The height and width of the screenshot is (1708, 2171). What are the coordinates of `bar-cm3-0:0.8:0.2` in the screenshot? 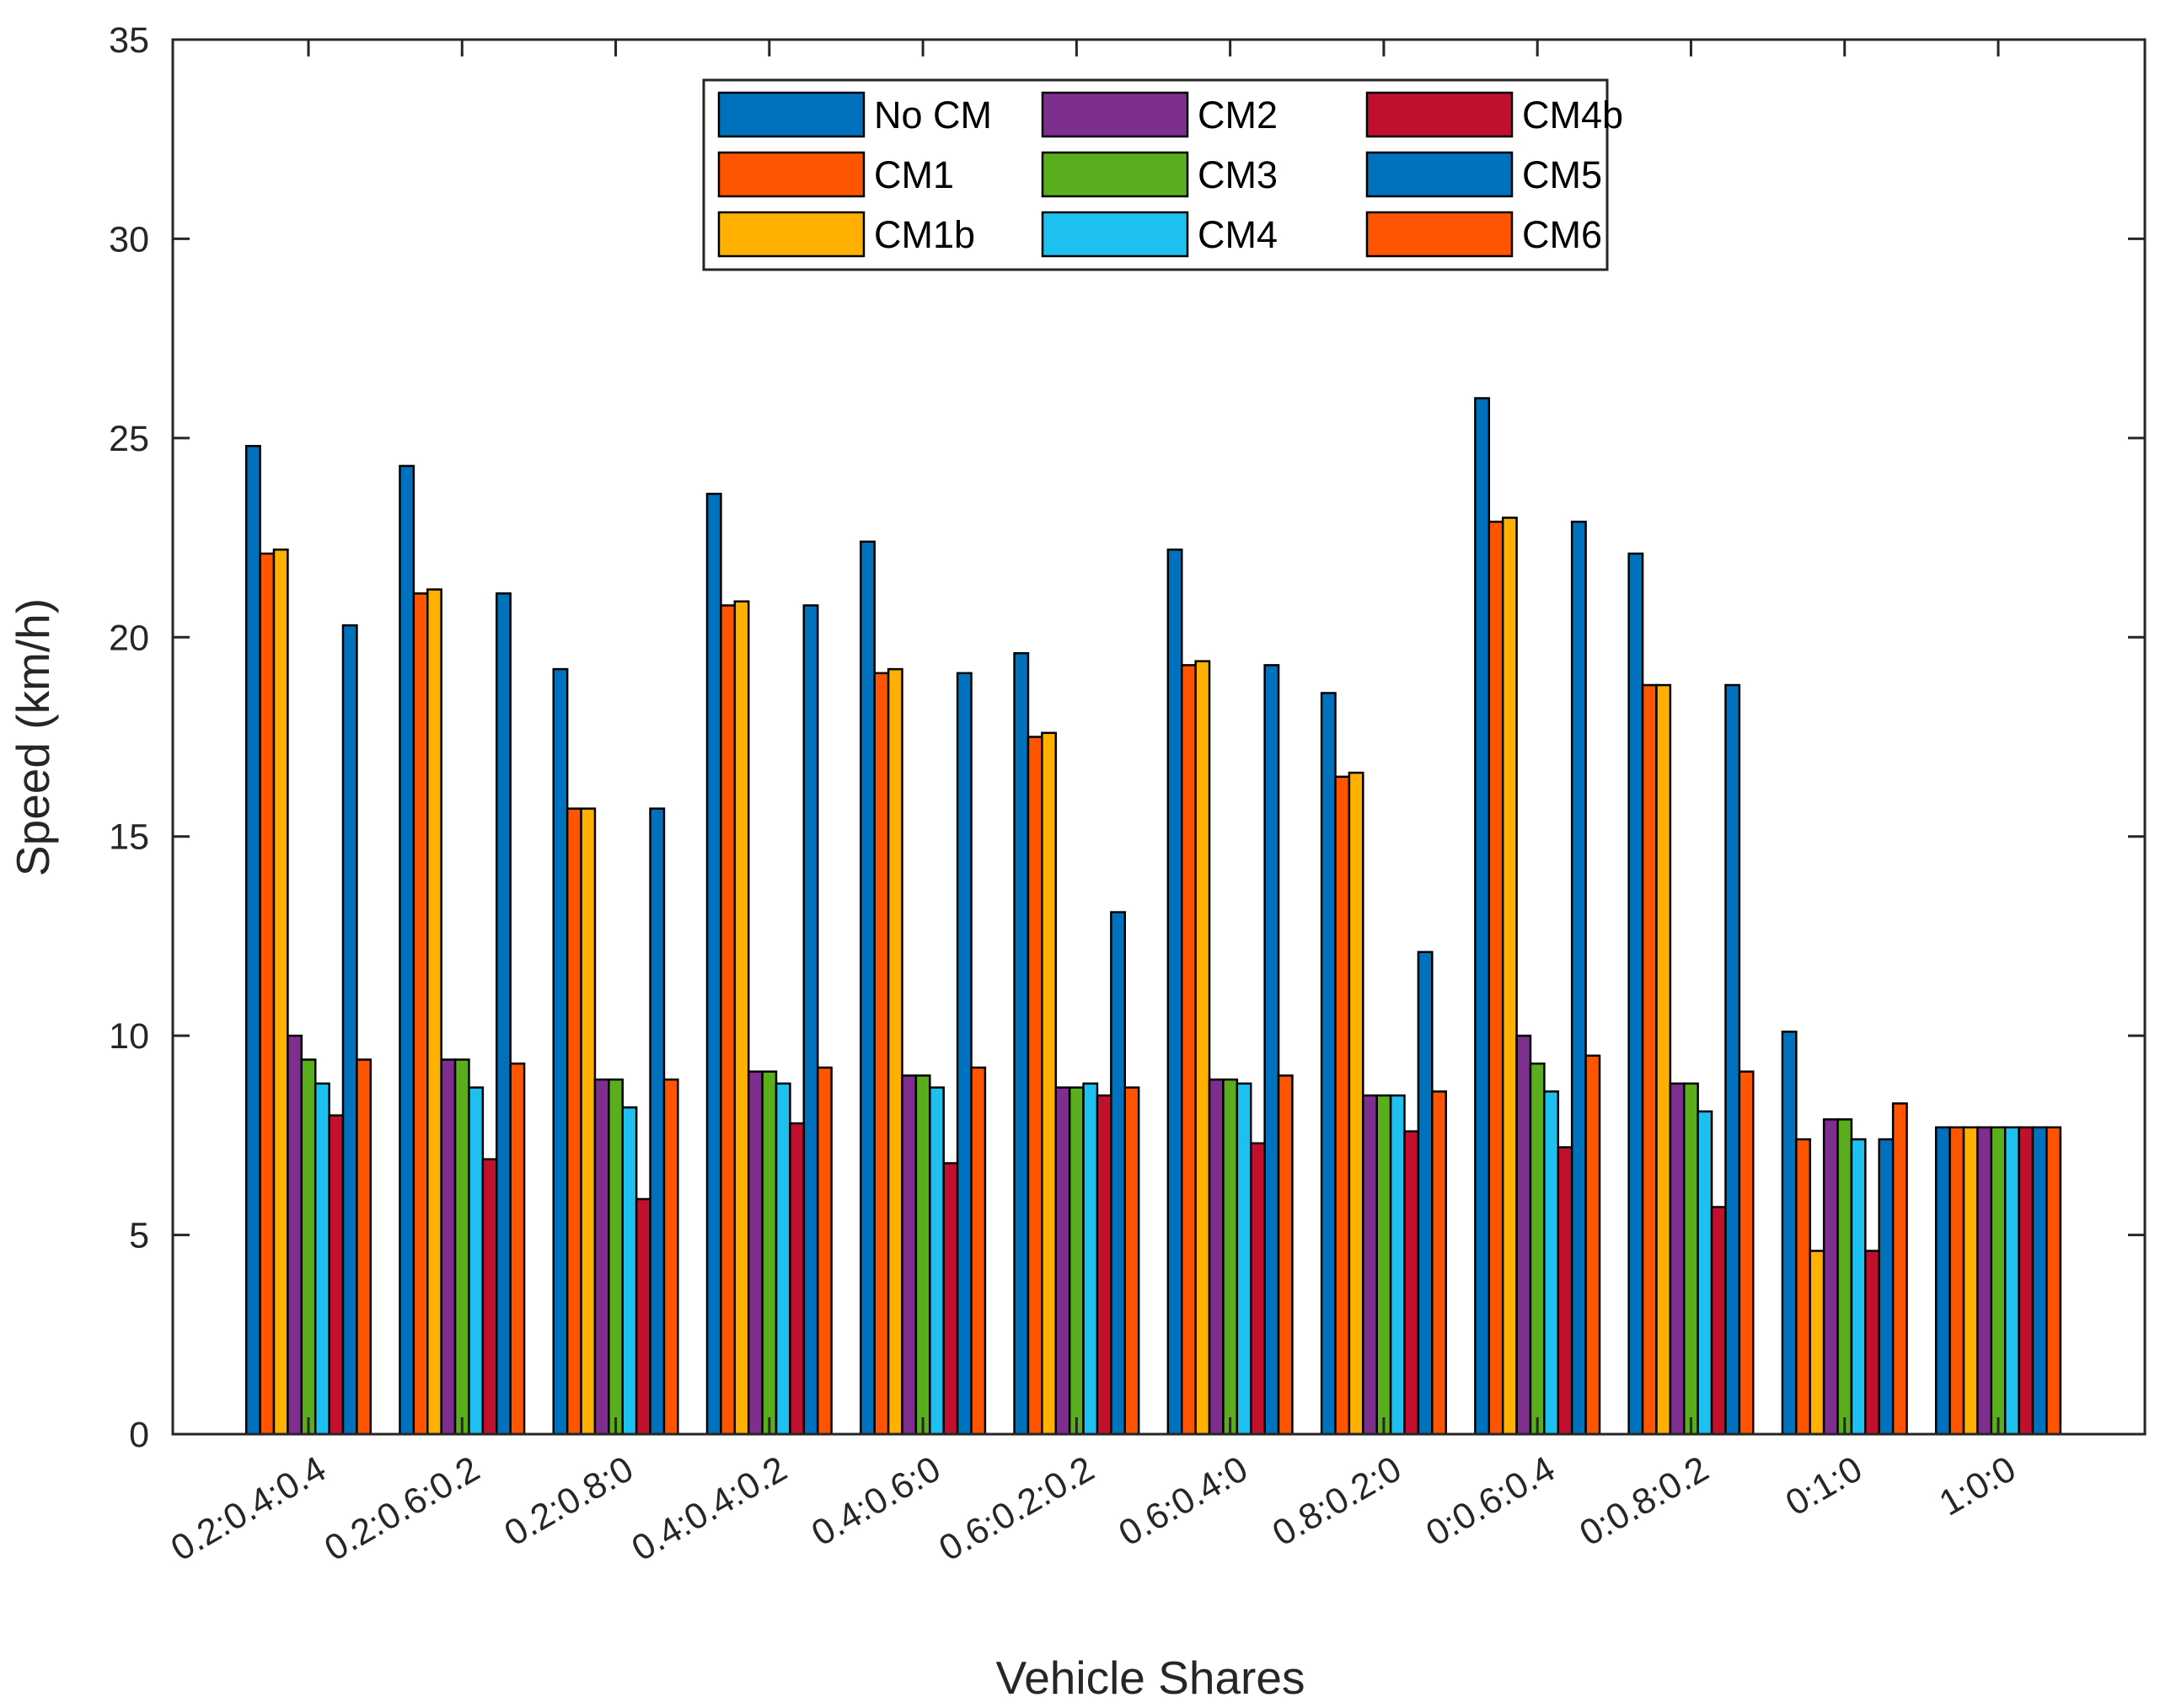 It's located at (1691, 1259).